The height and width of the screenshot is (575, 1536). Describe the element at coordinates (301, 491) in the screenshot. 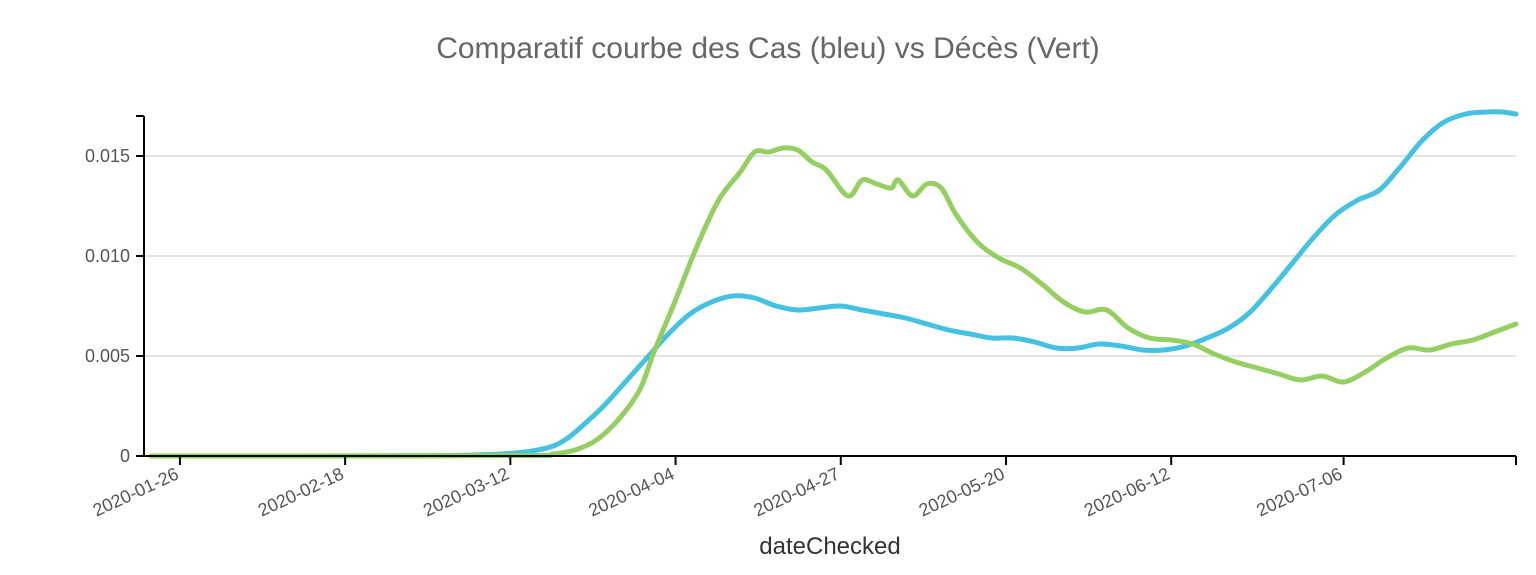

I see `x-tick-label: 2020-02-18` at that location.